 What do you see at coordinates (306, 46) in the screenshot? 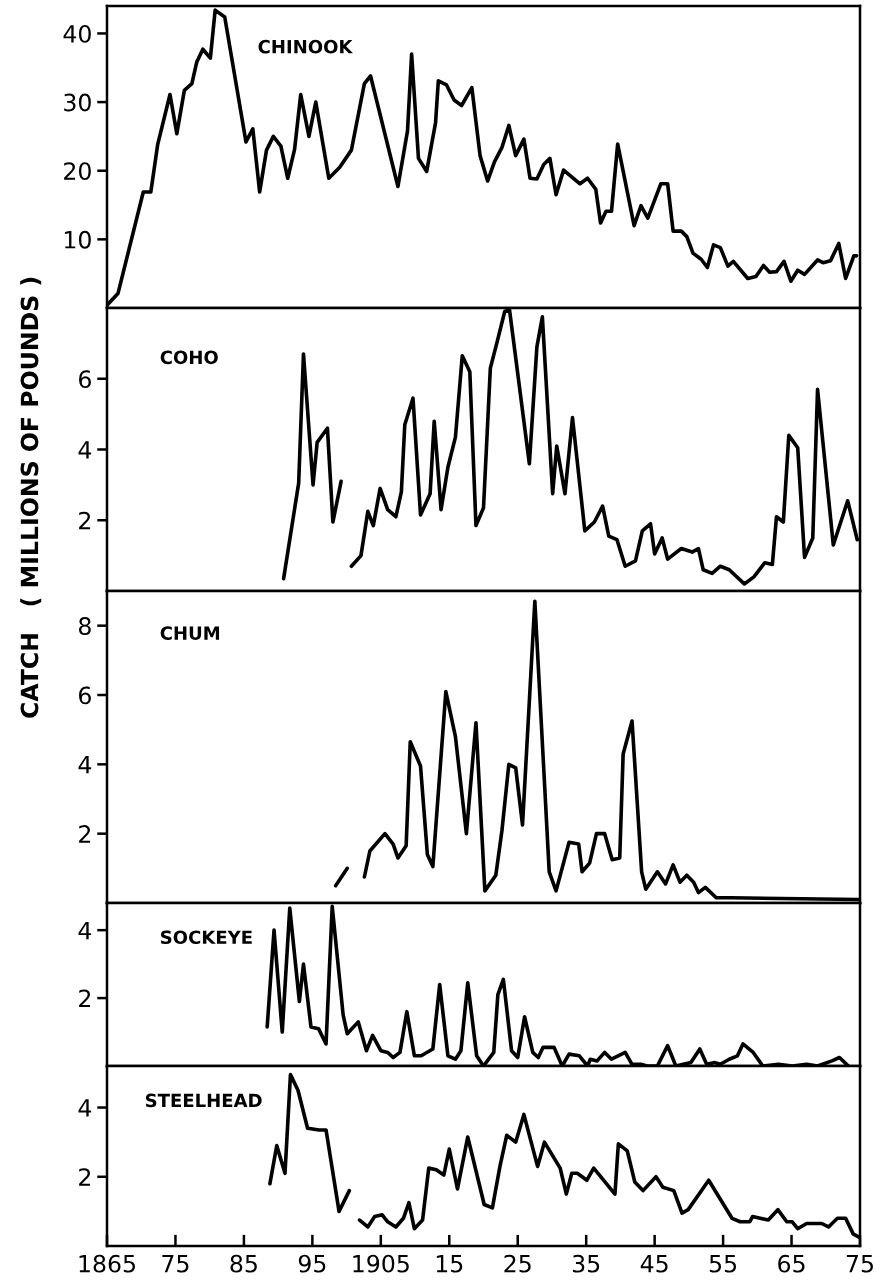
I see `text: CHINOOK` at bounding box center [306, 46].